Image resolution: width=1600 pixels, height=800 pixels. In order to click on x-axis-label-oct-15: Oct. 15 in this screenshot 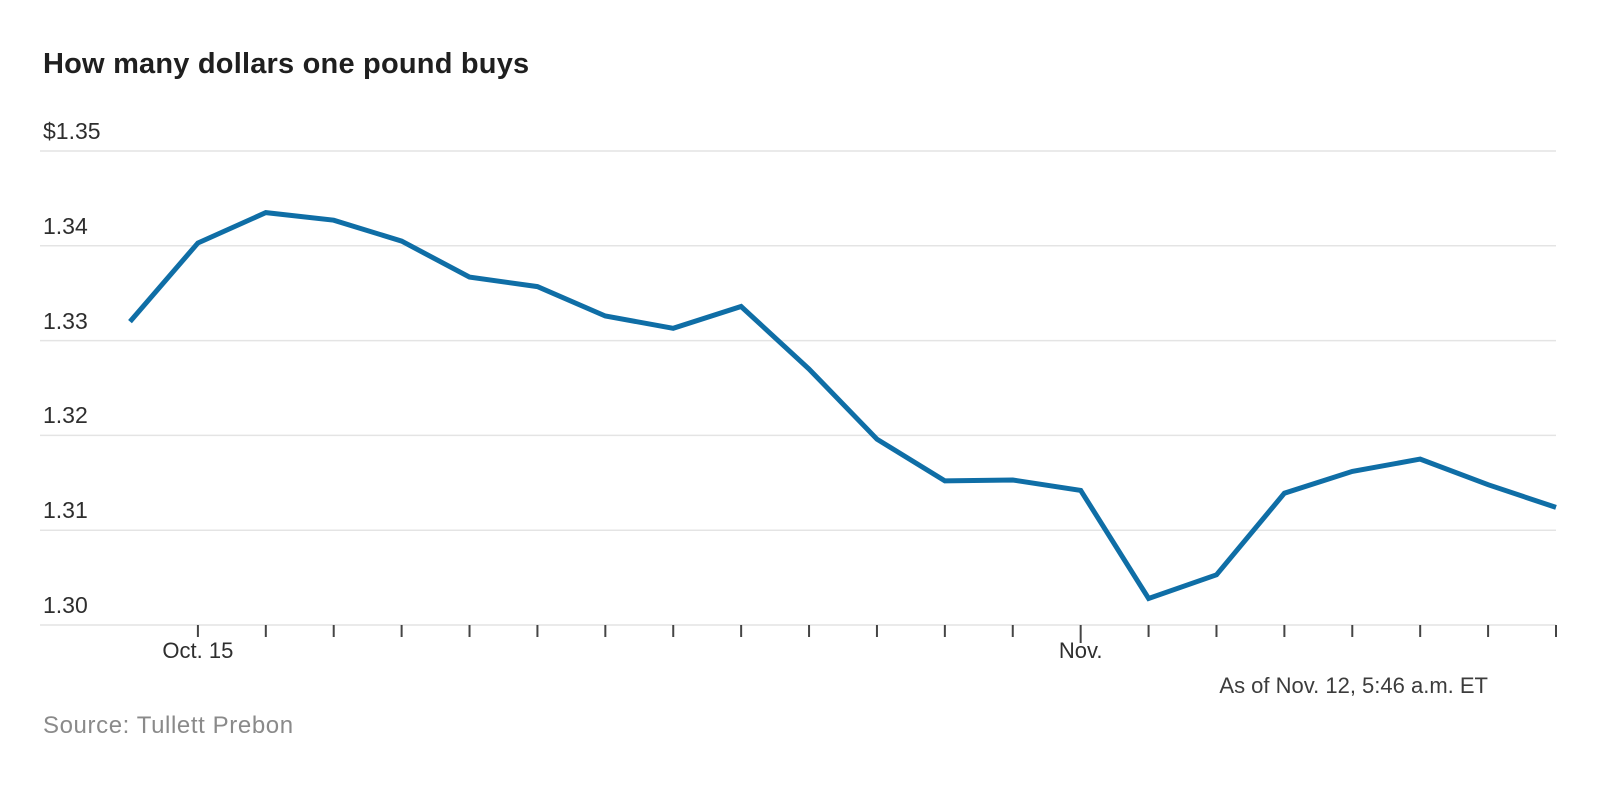, I will do `click(198, 650)`.